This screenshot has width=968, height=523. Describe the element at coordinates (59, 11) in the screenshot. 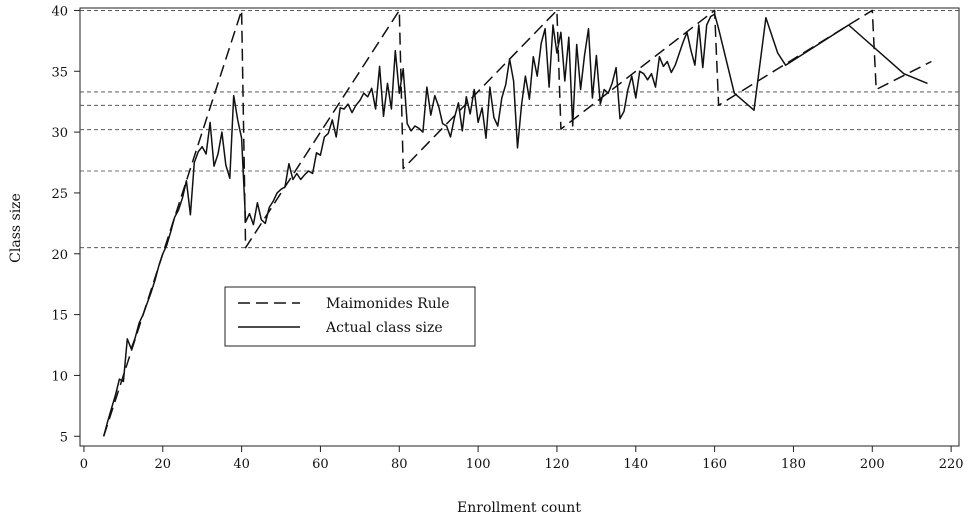

I see `y-tick-label-7: 40` at that location.